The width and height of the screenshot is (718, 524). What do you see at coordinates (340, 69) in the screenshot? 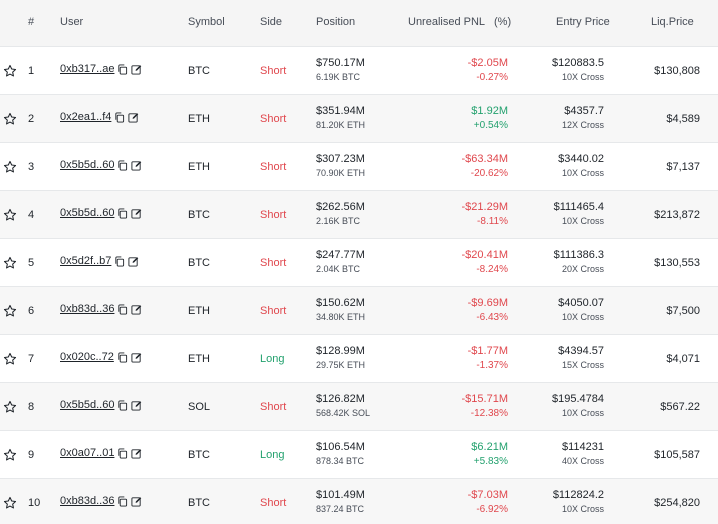
I see `position-cell: $750.17M 6.19K BTC` at bounding box center [340, 69].